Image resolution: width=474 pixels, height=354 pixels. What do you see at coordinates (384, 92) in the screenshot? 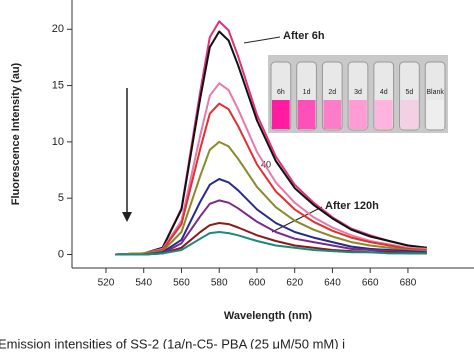
I see `vial-label: 4d` at bounding box center [384, 92].